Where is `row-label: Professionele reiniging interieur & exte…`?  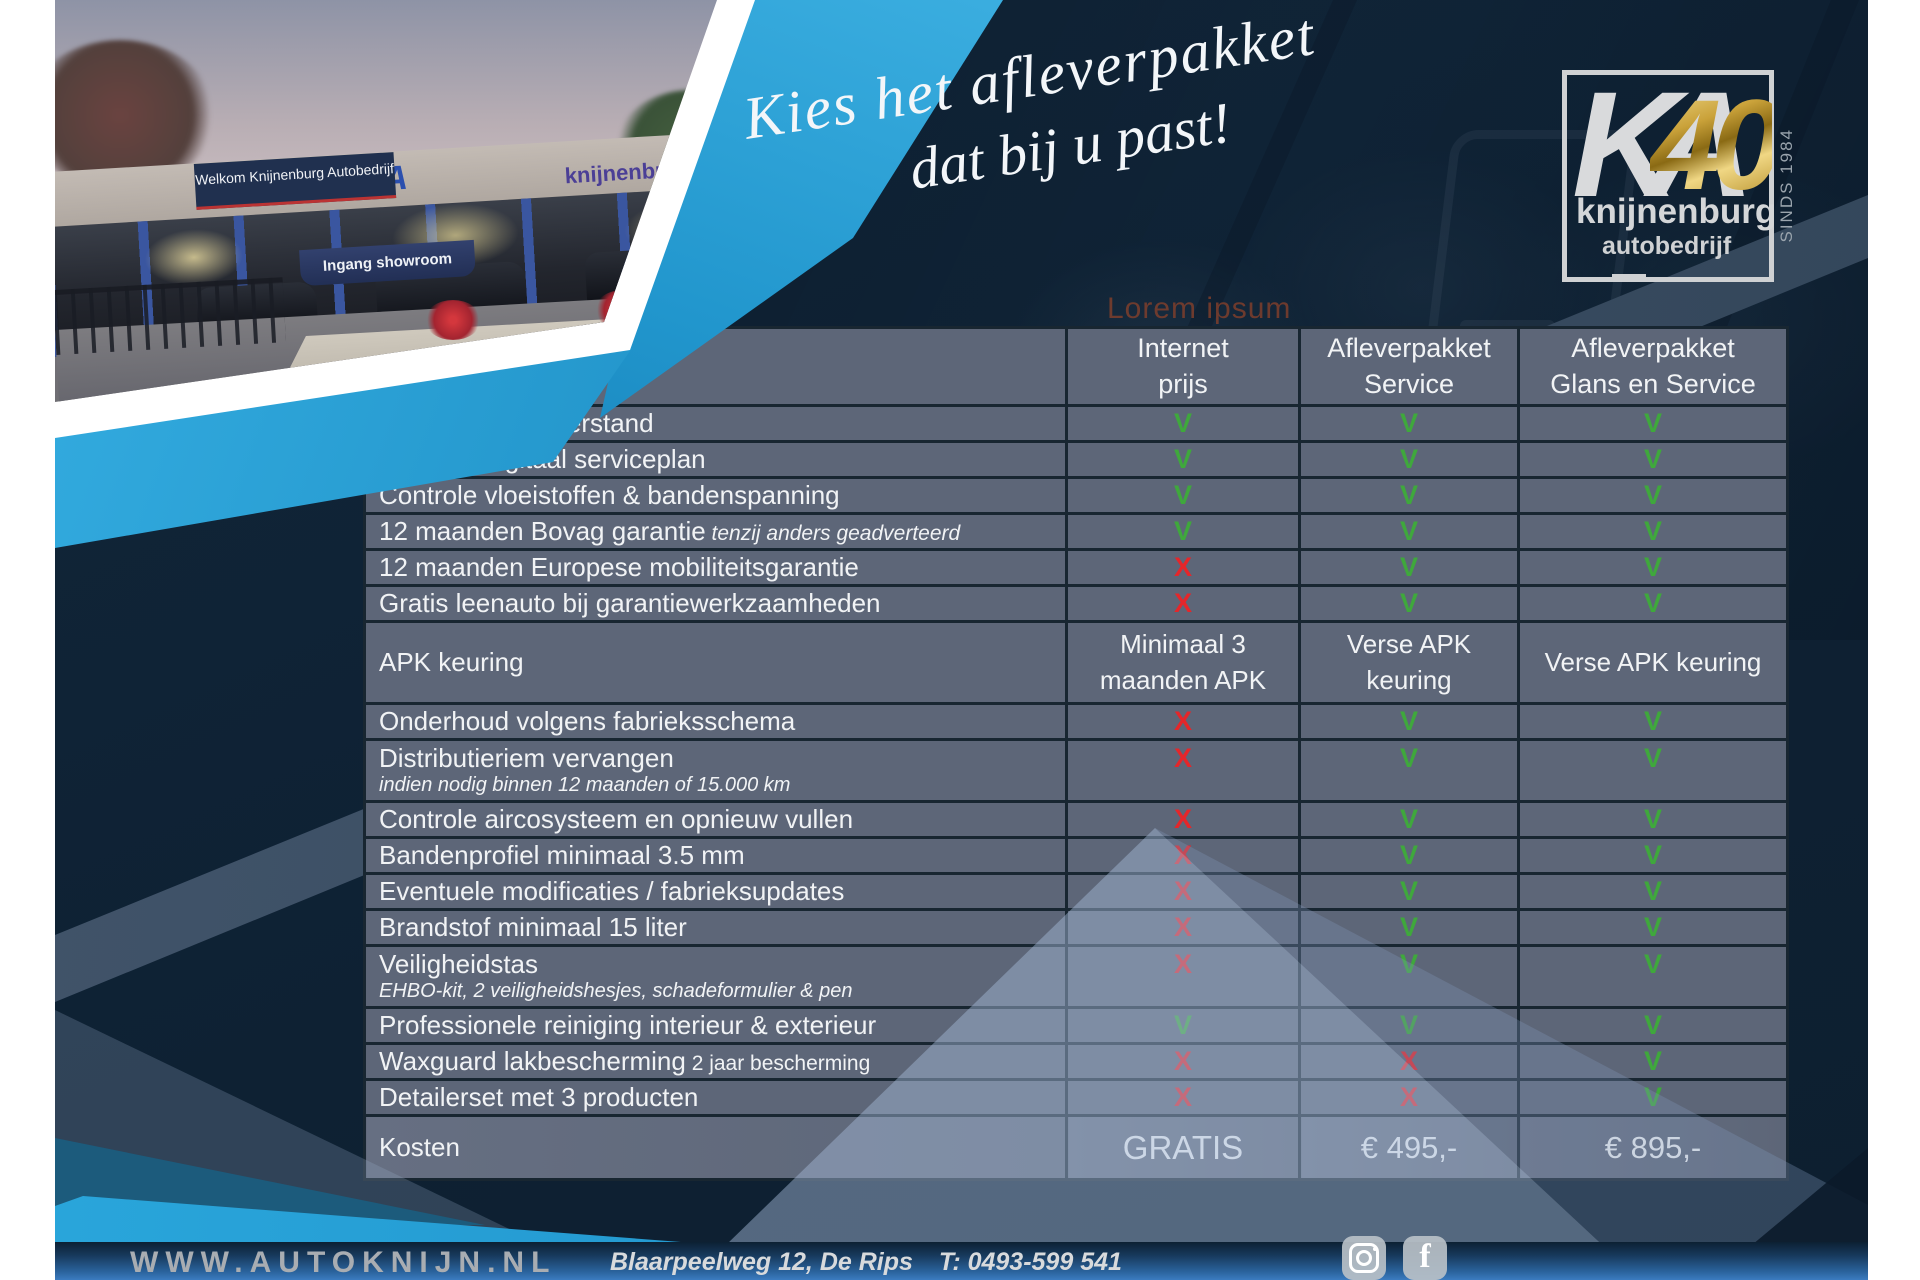 row-label: Professionele reiniging interieur & exte… is located at coordinates (628, 1025).